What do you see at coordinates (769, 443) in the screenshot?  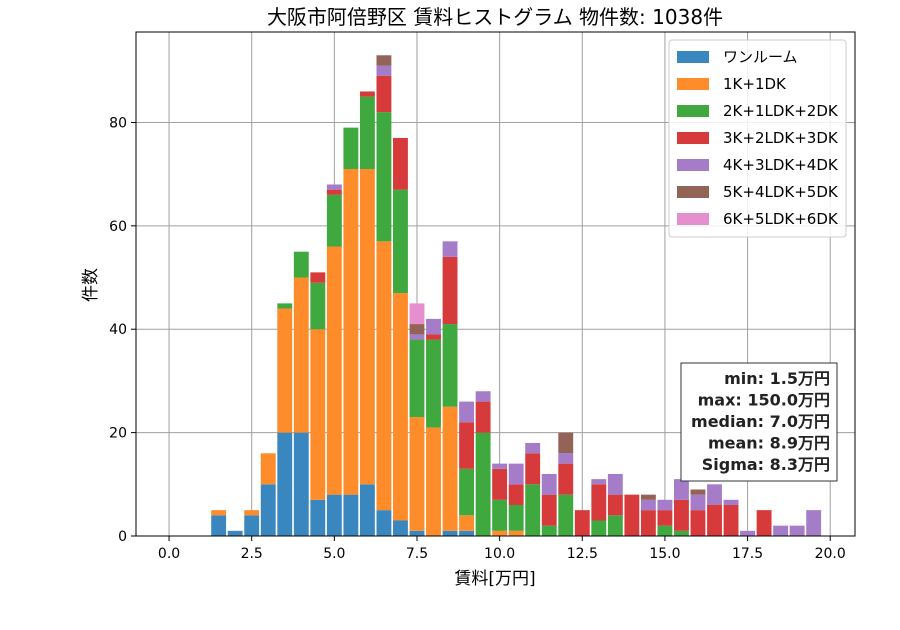 I see `stats-line: mean: 8.9万円` at bounding box center [769, 443].